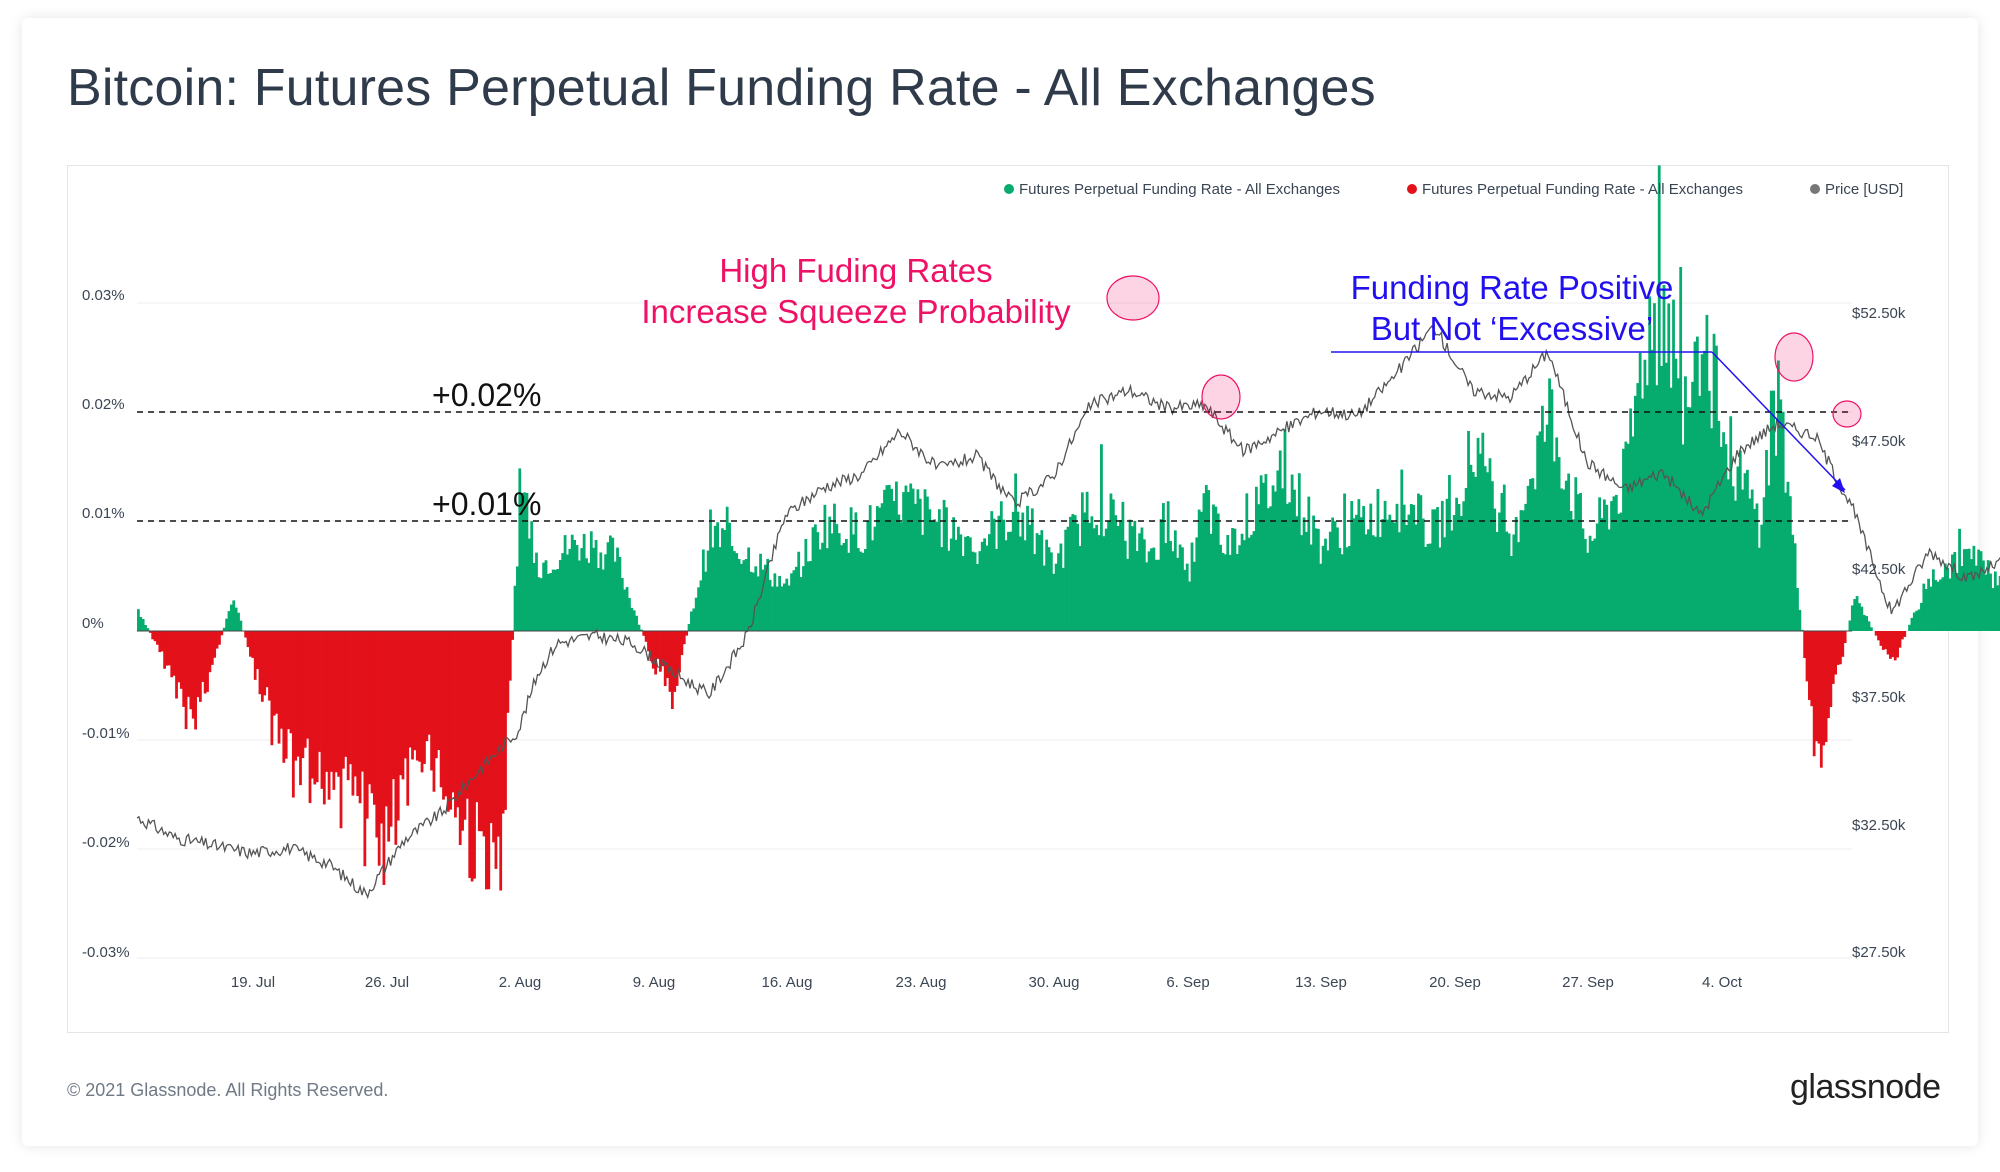 Image resolution: width=2000 pixels, height=1172 pixels. Describe the element at coordinates (103, 404) in the screenshot. I see `left-tick: 0.02%` at that location.